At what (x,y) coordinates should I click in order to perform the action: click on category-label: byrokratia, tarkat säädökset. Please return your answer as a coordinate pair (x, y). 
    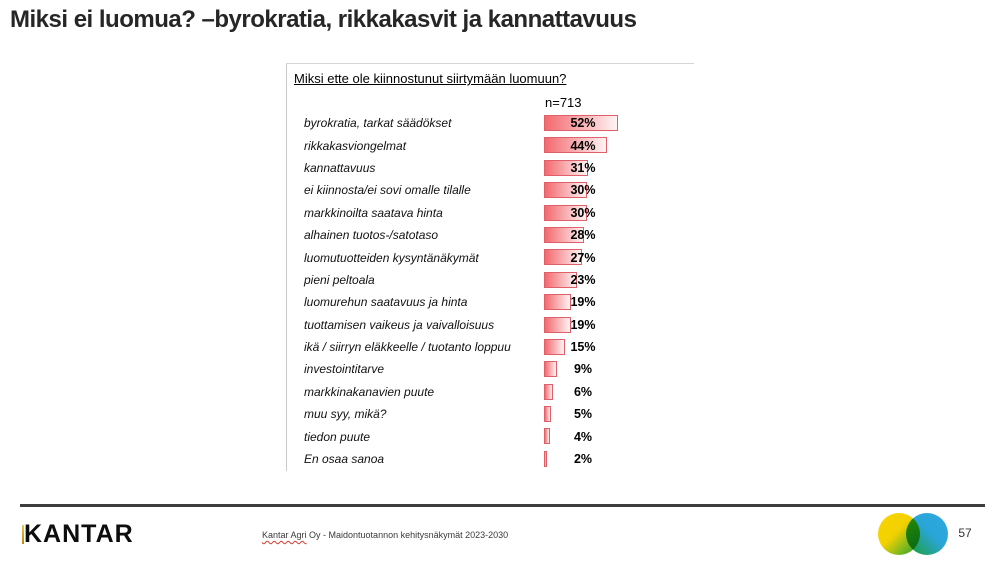
    Looking at the image, I should click on (378, 123).